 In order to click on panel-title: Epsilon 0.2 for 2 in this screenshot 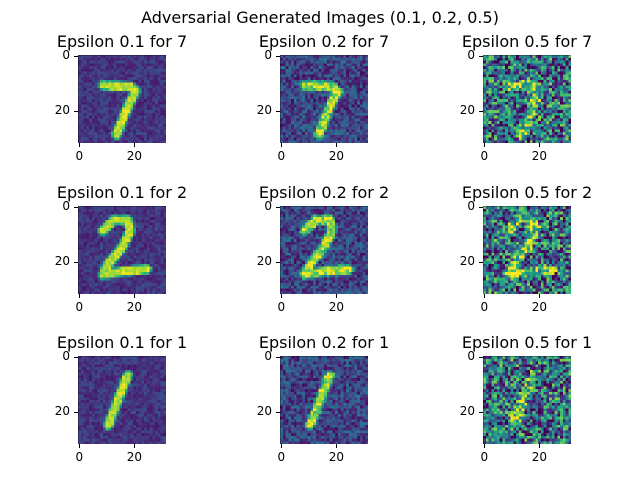, I will do `click(324, 192)`.